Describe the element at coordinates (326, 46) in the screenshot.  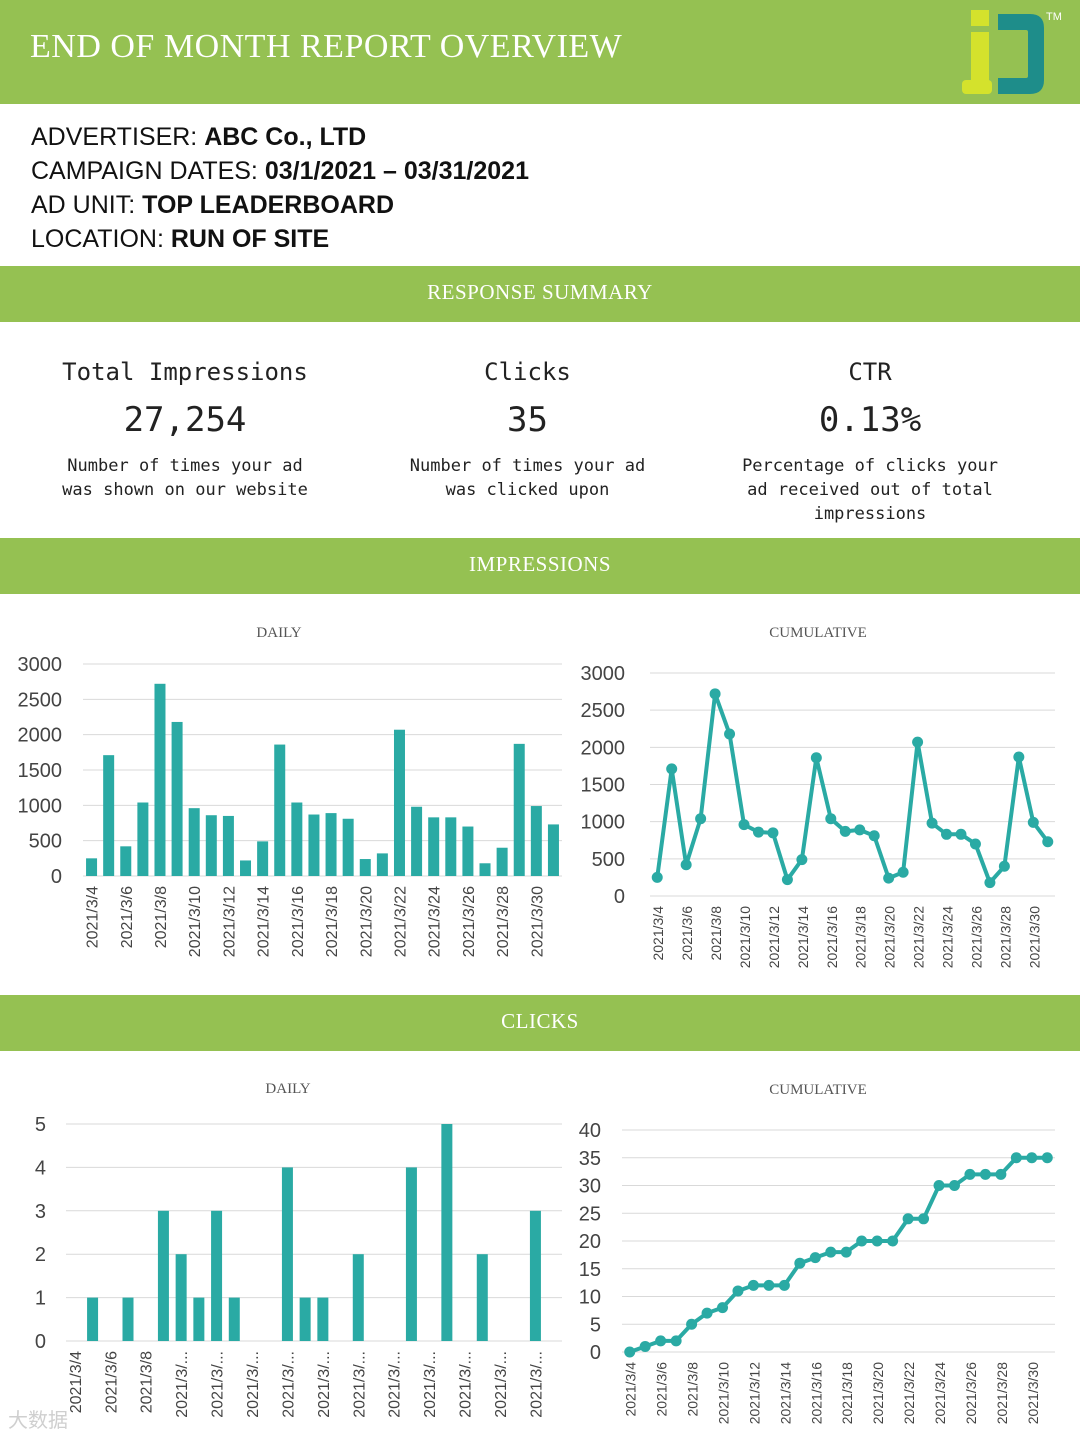
I see `report-title: END OF MONTH REPORT OVERVIEW` at that location.